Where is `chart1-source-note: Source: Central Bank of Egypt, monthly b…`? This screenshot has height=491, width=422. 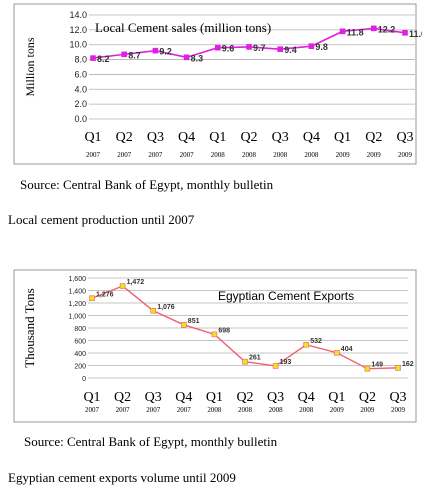 chart1-source-note: Source: Central Bank of Egypt, monthly b… is located at coordinates (147, 184).